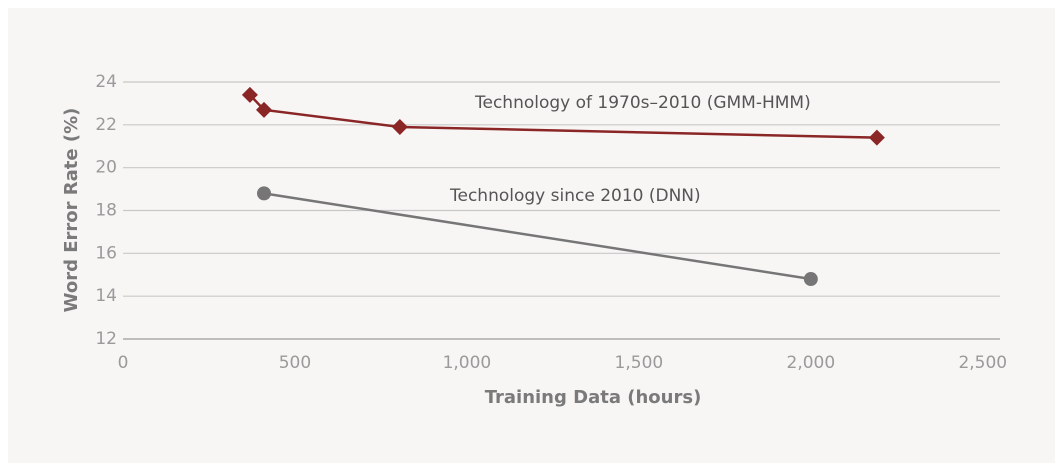 The width and height of the screenshot is (1062, 470). Describe the element at coordinates (642, 103) in the screenshot. I see `annotation: Technology of 1970s–2010 (GMM-HMM)` at that location.